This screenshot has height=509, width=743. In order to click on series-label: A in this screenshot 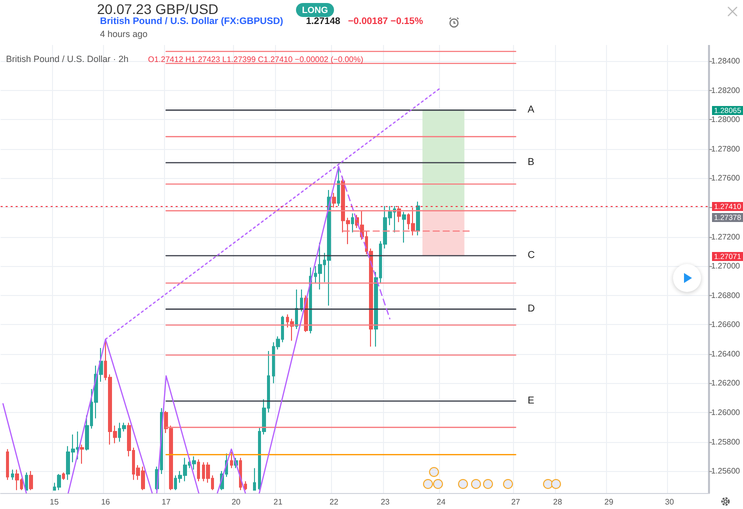, I will do `click(531, 110)`.